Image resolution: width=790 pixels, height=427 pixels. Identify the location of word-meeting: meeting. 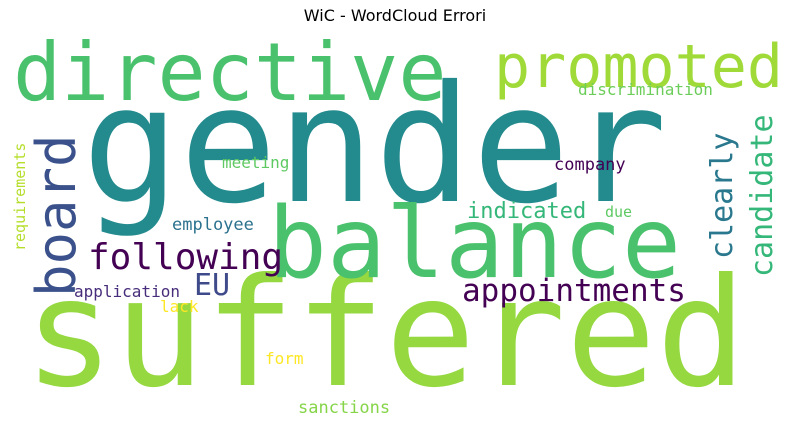
(256, 162).